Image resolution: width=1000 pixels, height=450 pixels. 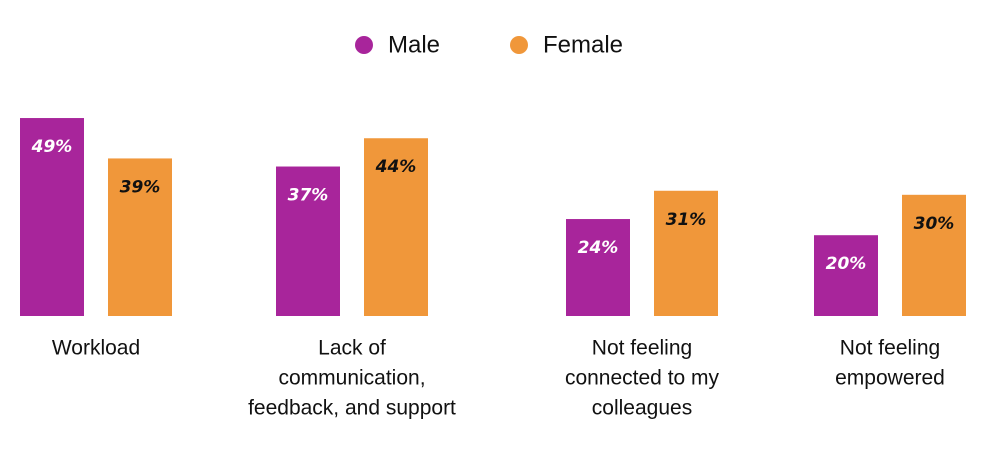 I want to click on category-label: Lack of, so click(x=352, y=348).